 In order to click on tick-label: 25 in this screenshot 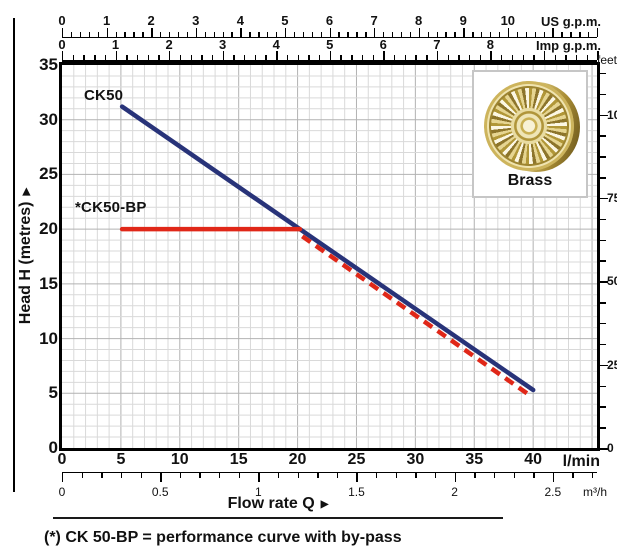, I will do `click(356, 459)`.